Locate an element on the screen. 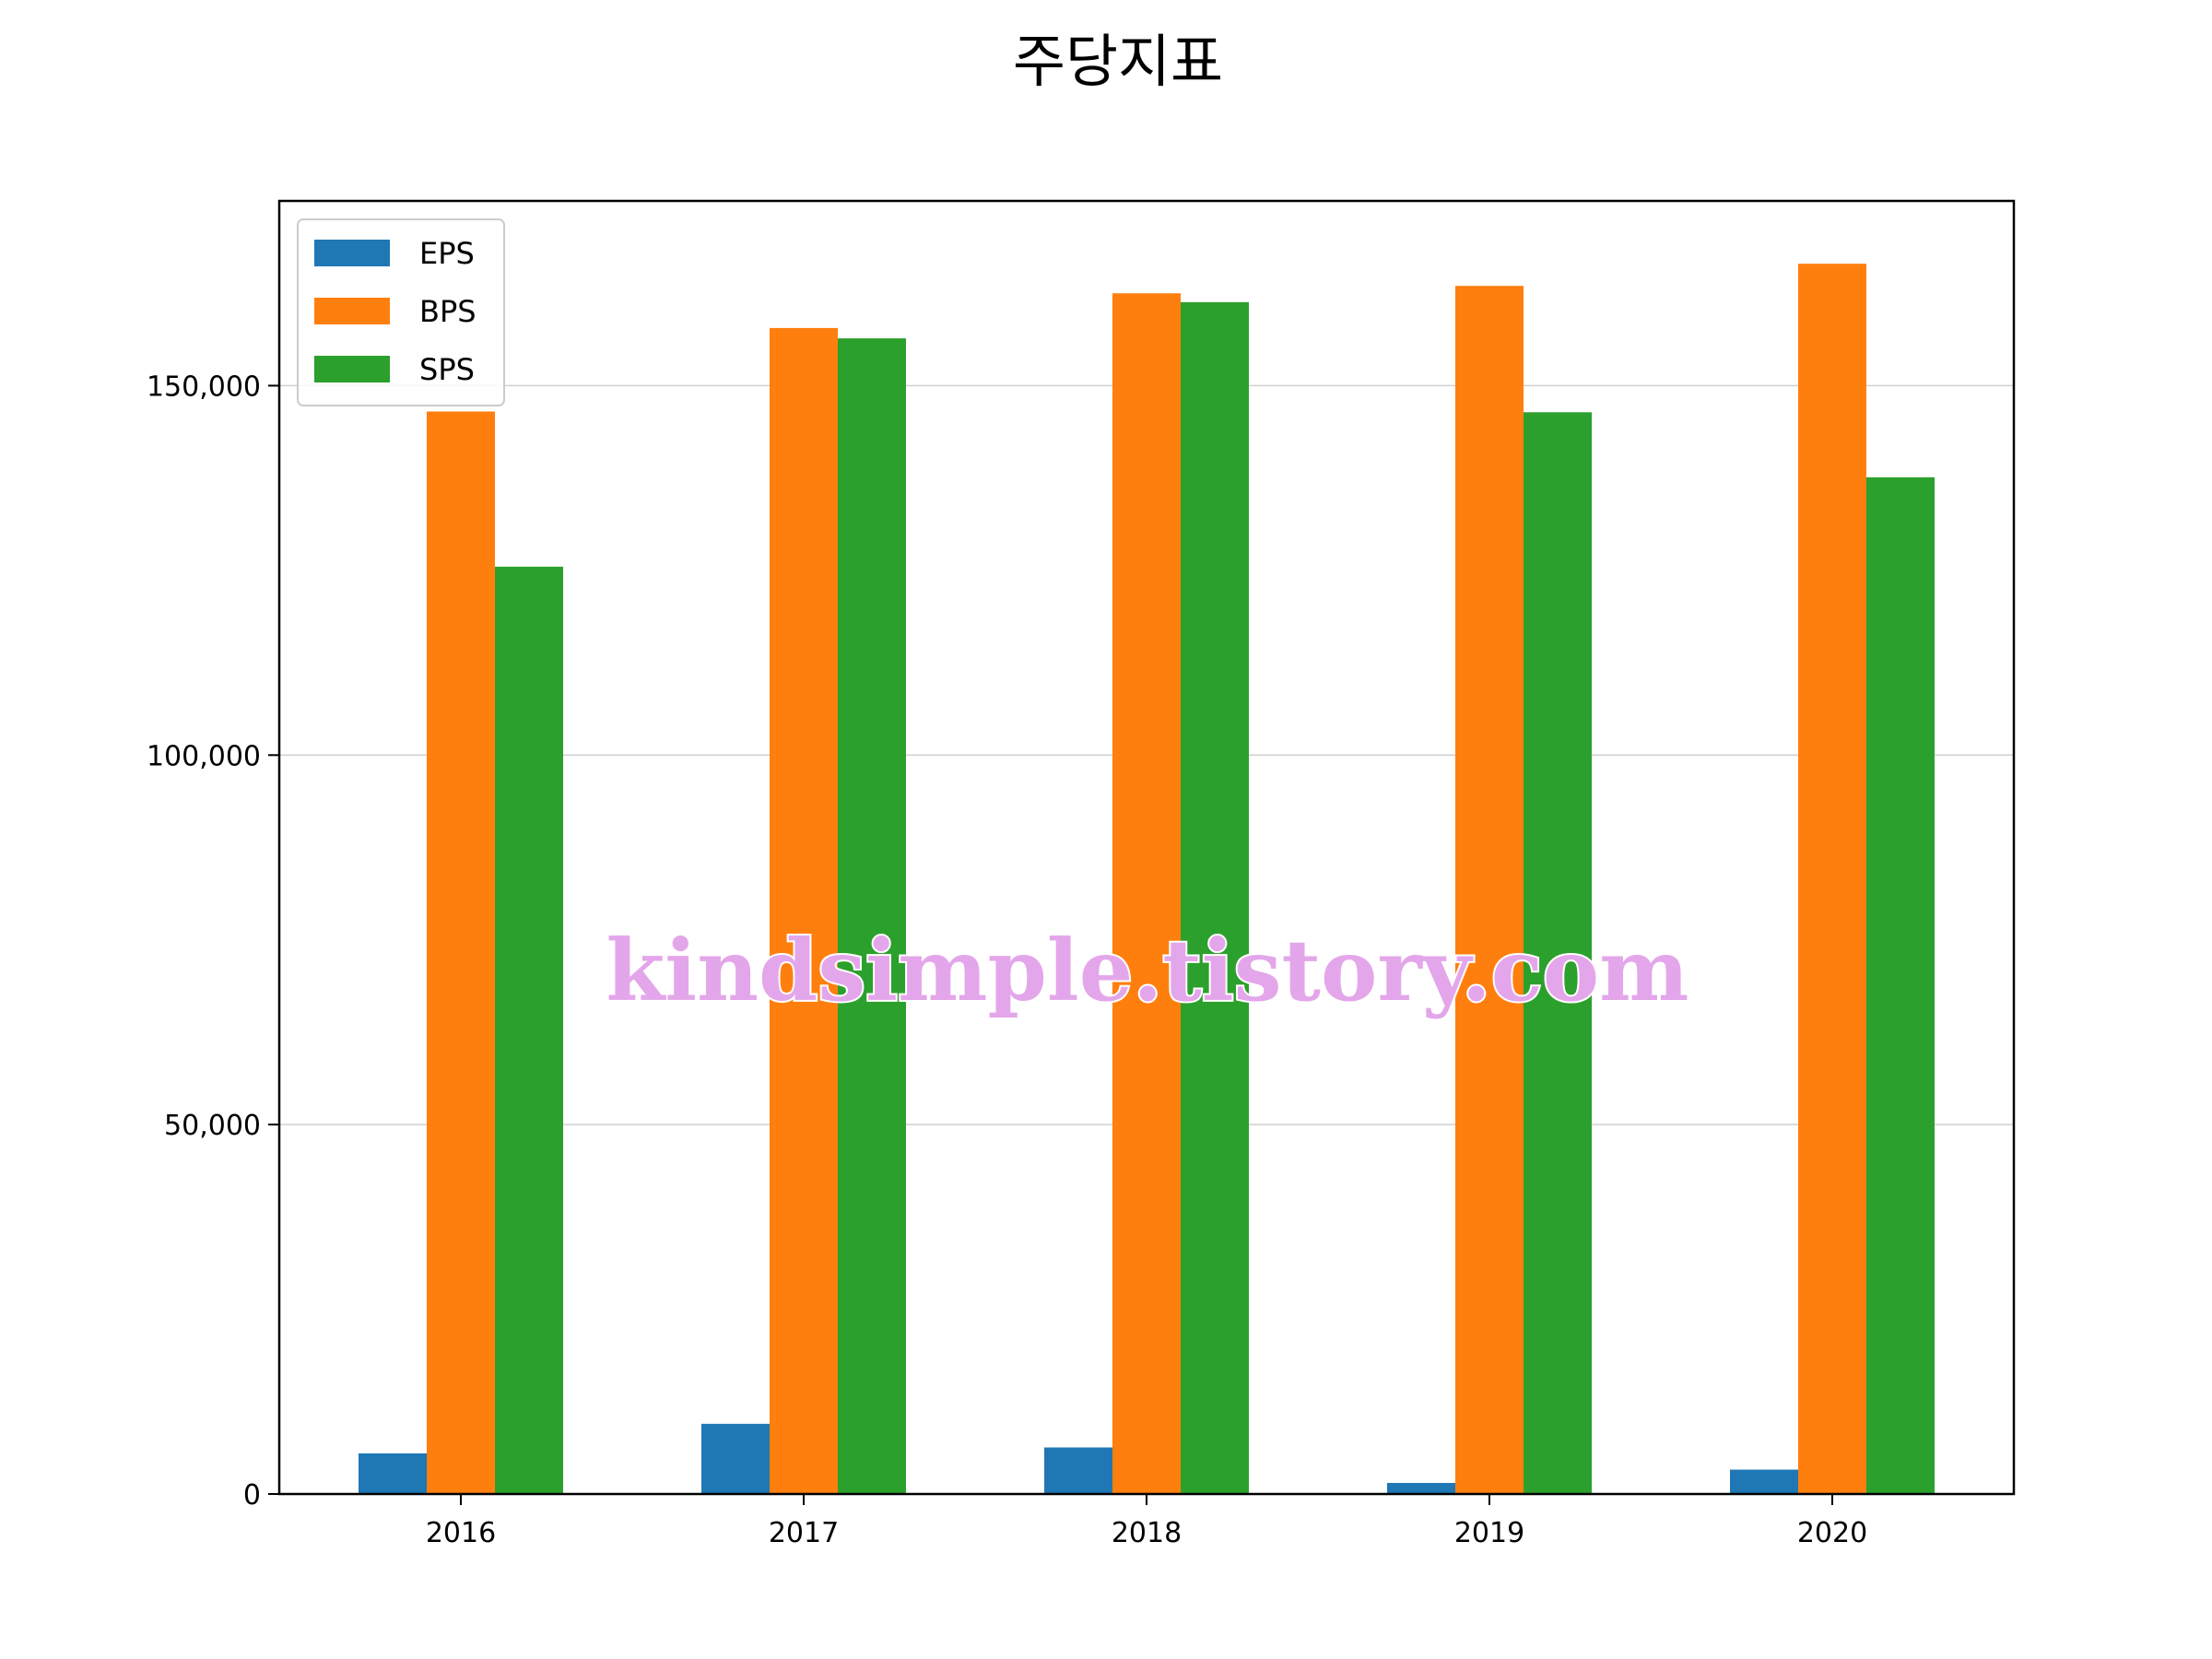 The image size is (2212, 1659). bar-bps-2017 is located at coordinates (804, 910).